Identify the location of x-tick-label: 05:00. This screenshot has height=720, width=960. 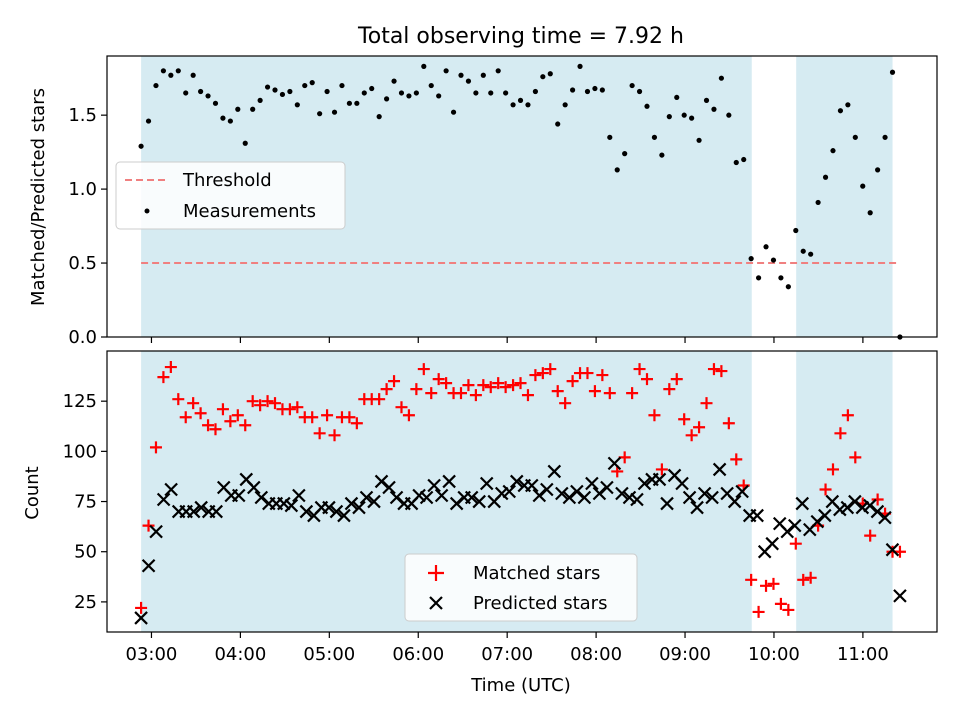
(329, 654).